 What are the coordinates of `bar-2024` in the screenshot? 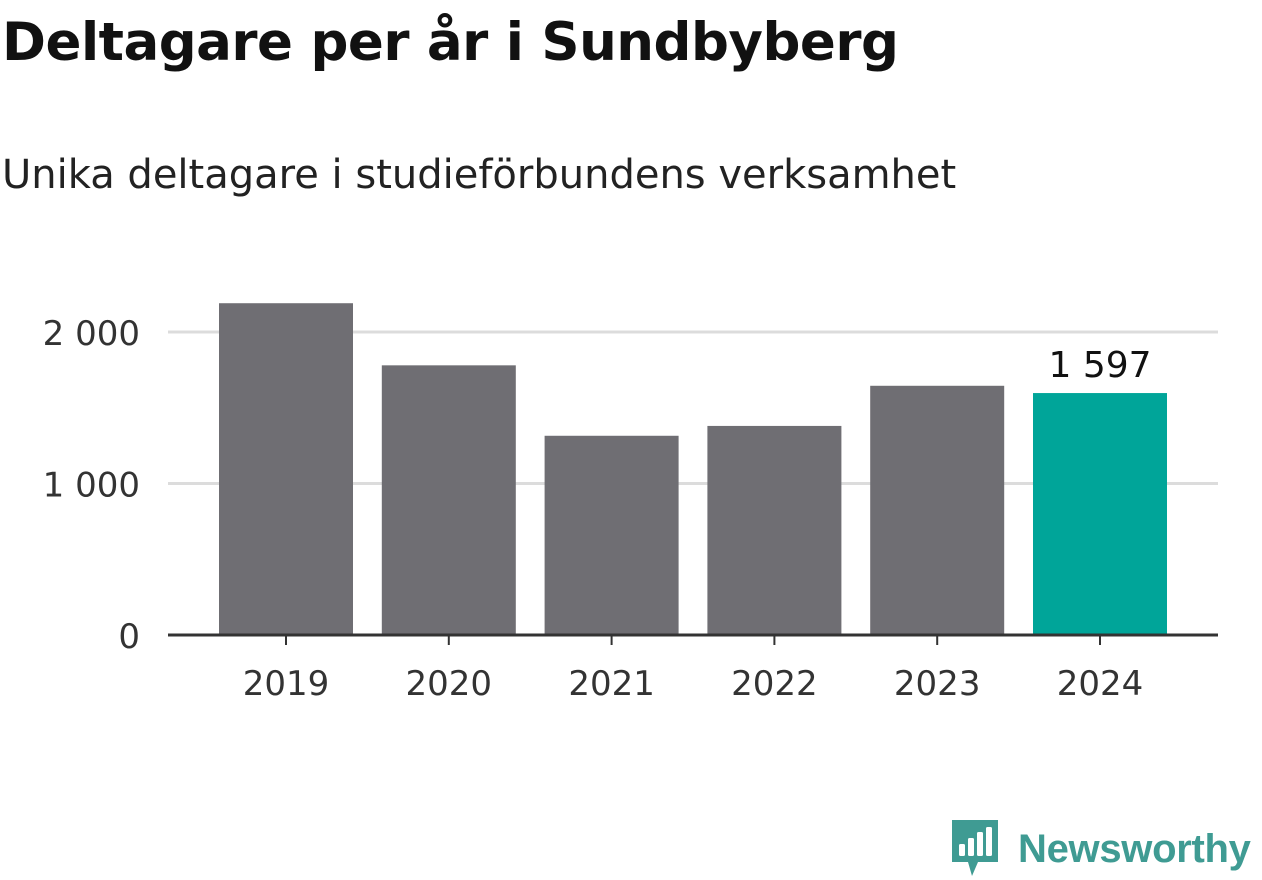 It's located at (1100, 514).